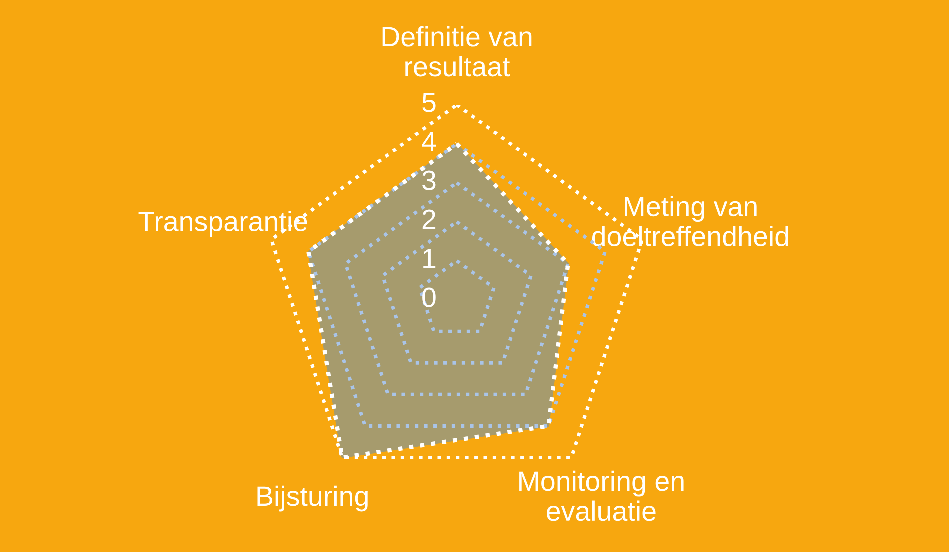  Describe the element at coordinates (602, 496) in the screenshot. I see `spoke-label: Monitoring en evaluatie` at that location.